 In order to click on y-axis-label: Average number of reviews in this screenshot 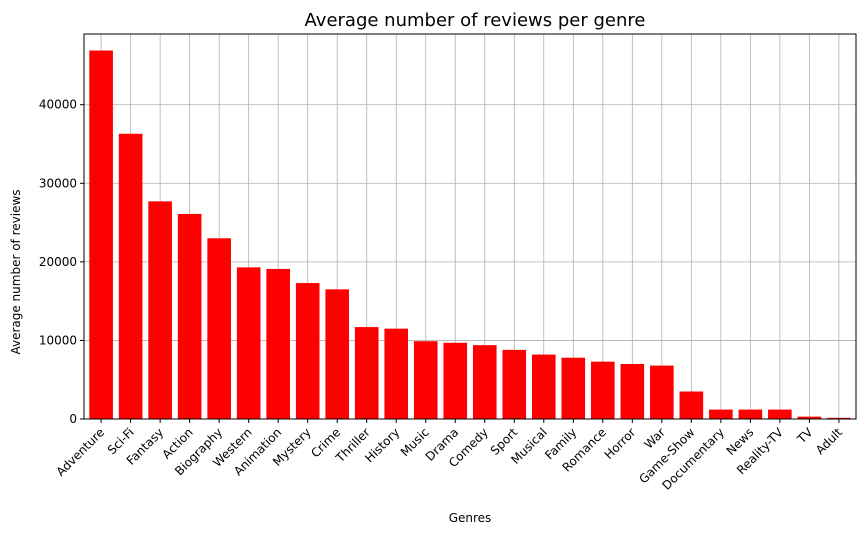, I will do `click(16, 271)`.